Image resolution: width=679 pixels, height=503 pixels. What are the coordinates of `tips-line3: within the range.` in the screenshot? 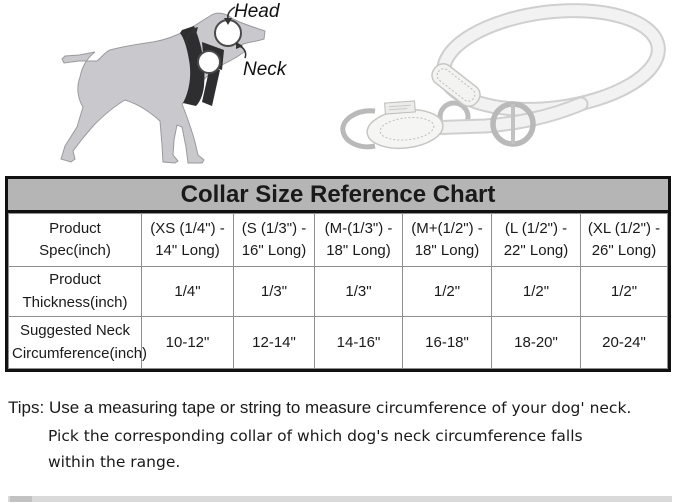 It's located at (114, 462).